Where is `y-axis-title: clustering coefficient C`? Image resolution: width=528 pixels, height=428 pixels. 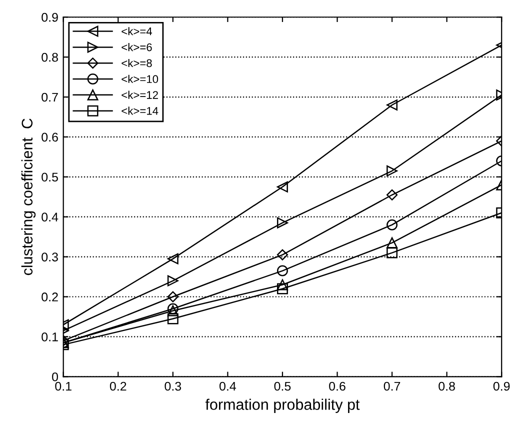
y-axis-title: clustering coefficient C is located at coordinates (28, 197).